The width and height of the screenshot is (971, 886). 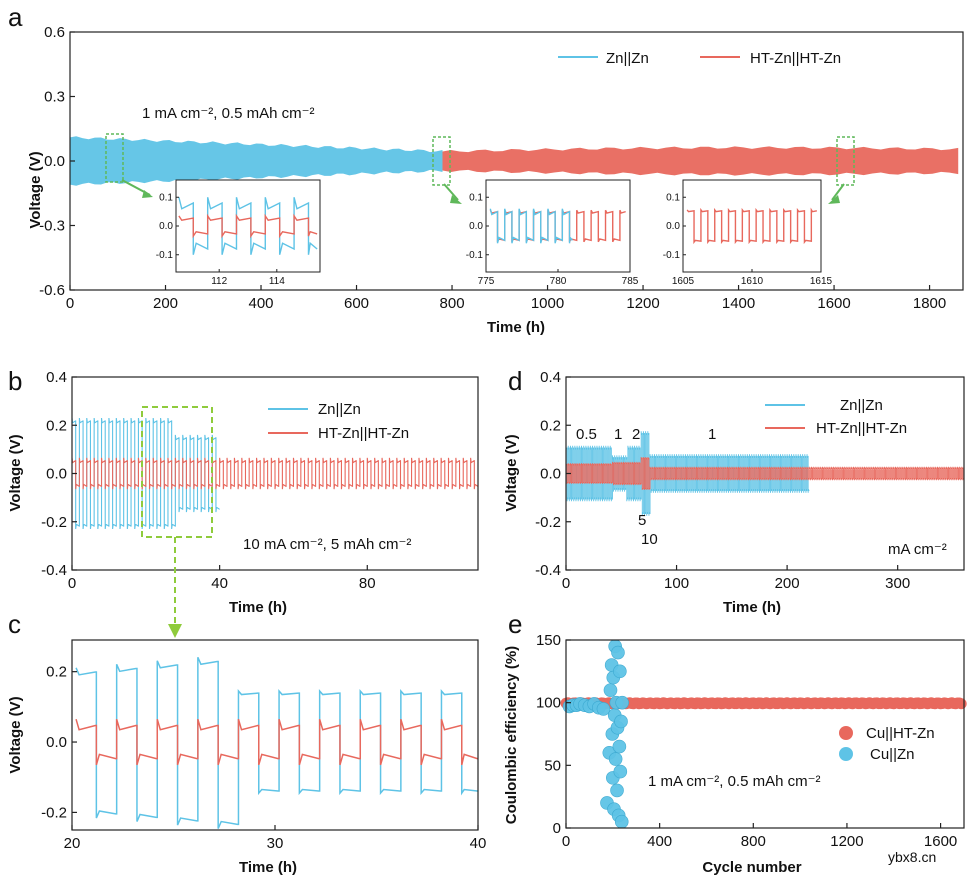 What do you see at coordinates (586, 434) in the screenshot?
I see `rate-label-0-5: 0.5` at bounding box center [586, 434].